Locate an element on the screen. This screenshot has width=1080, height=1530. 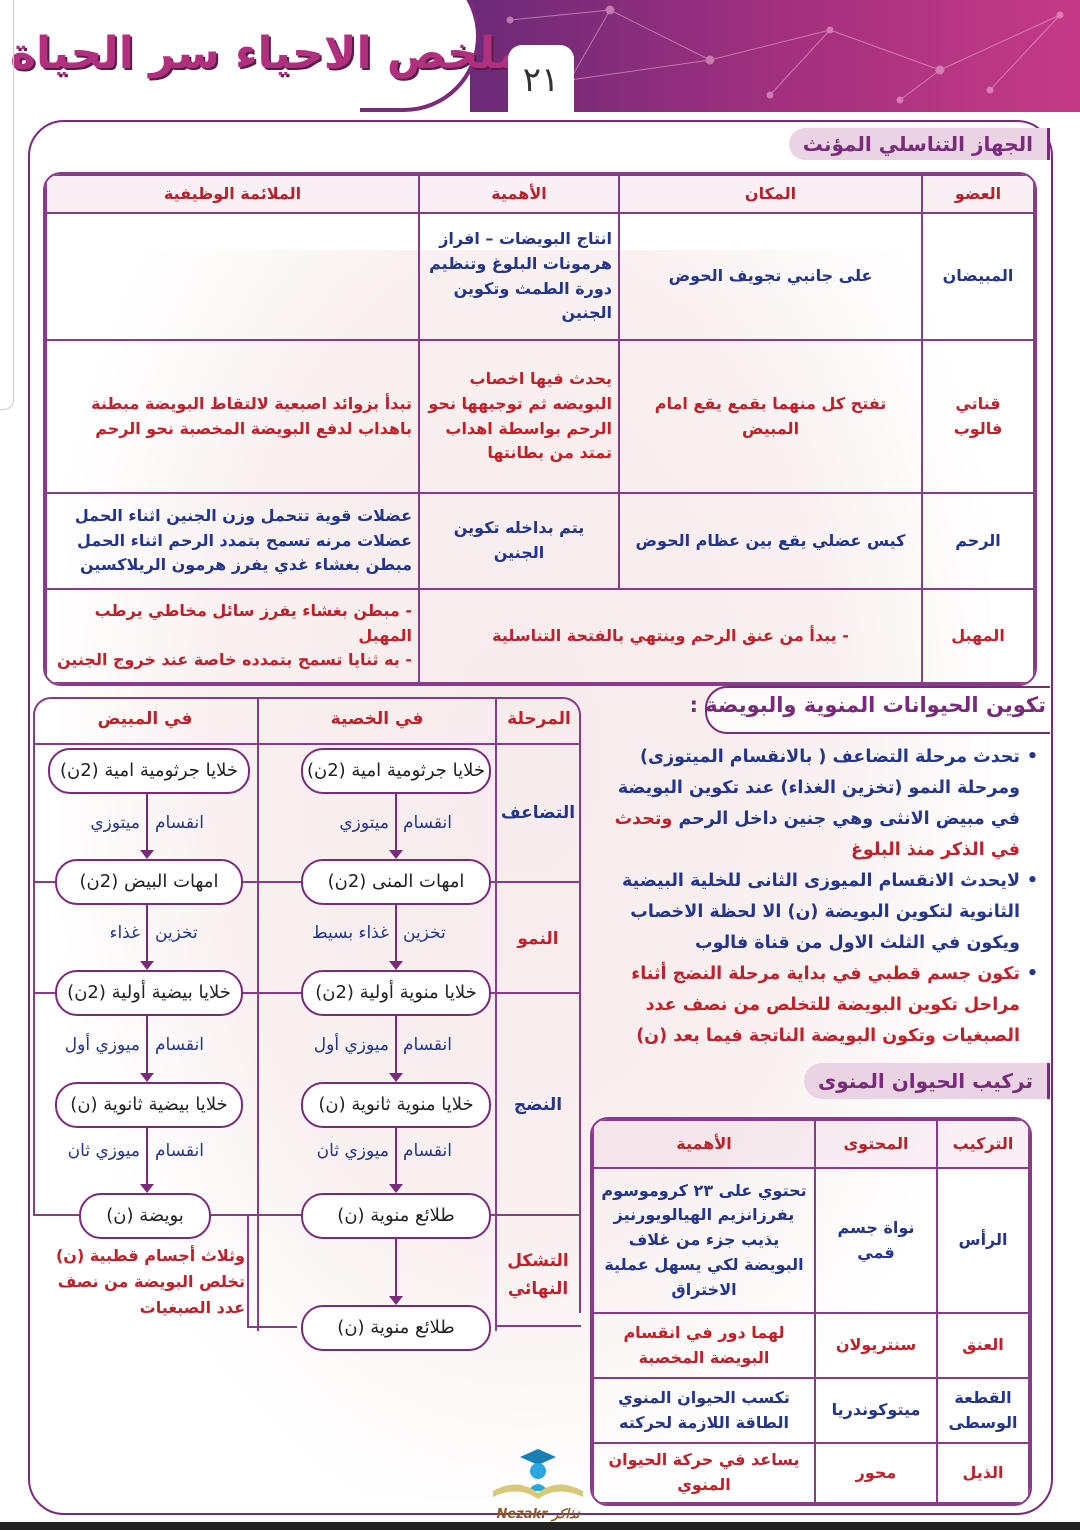
organ-cell: الرحم is located at coordinates (978, 541).